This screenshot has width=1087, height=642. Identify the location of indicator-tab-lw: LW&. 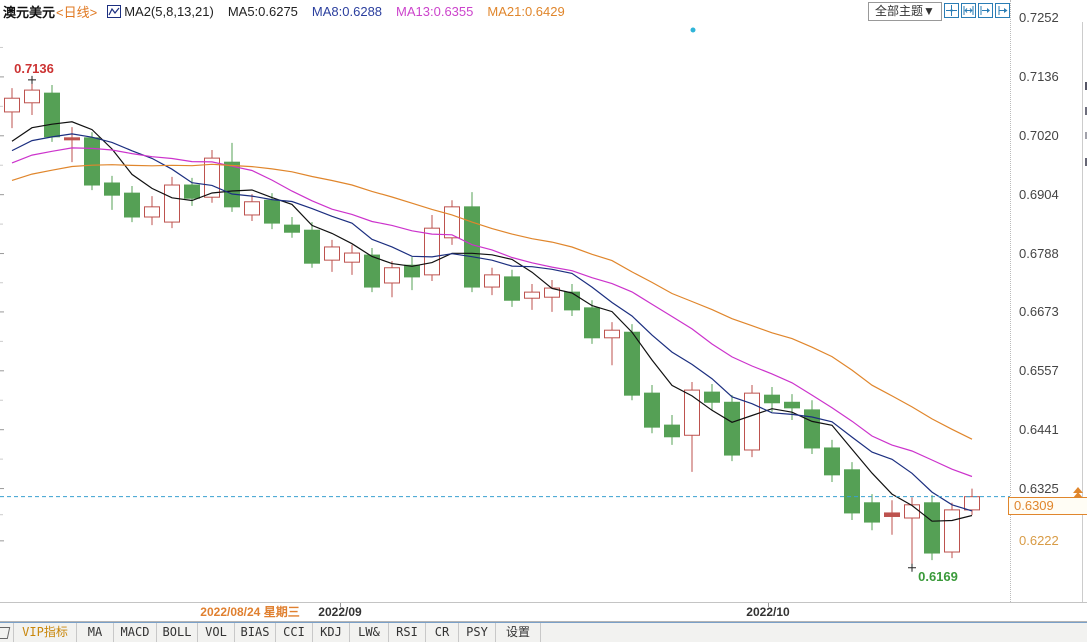
(369, 632).